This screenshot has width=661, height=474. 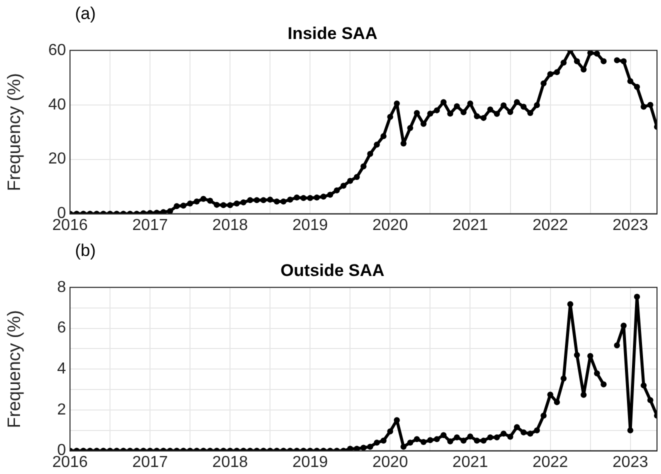 What do you see at coordinates (61, 409) in the screenshot?
I see `y-tick-label: 2` at bounding box center [61, 409].